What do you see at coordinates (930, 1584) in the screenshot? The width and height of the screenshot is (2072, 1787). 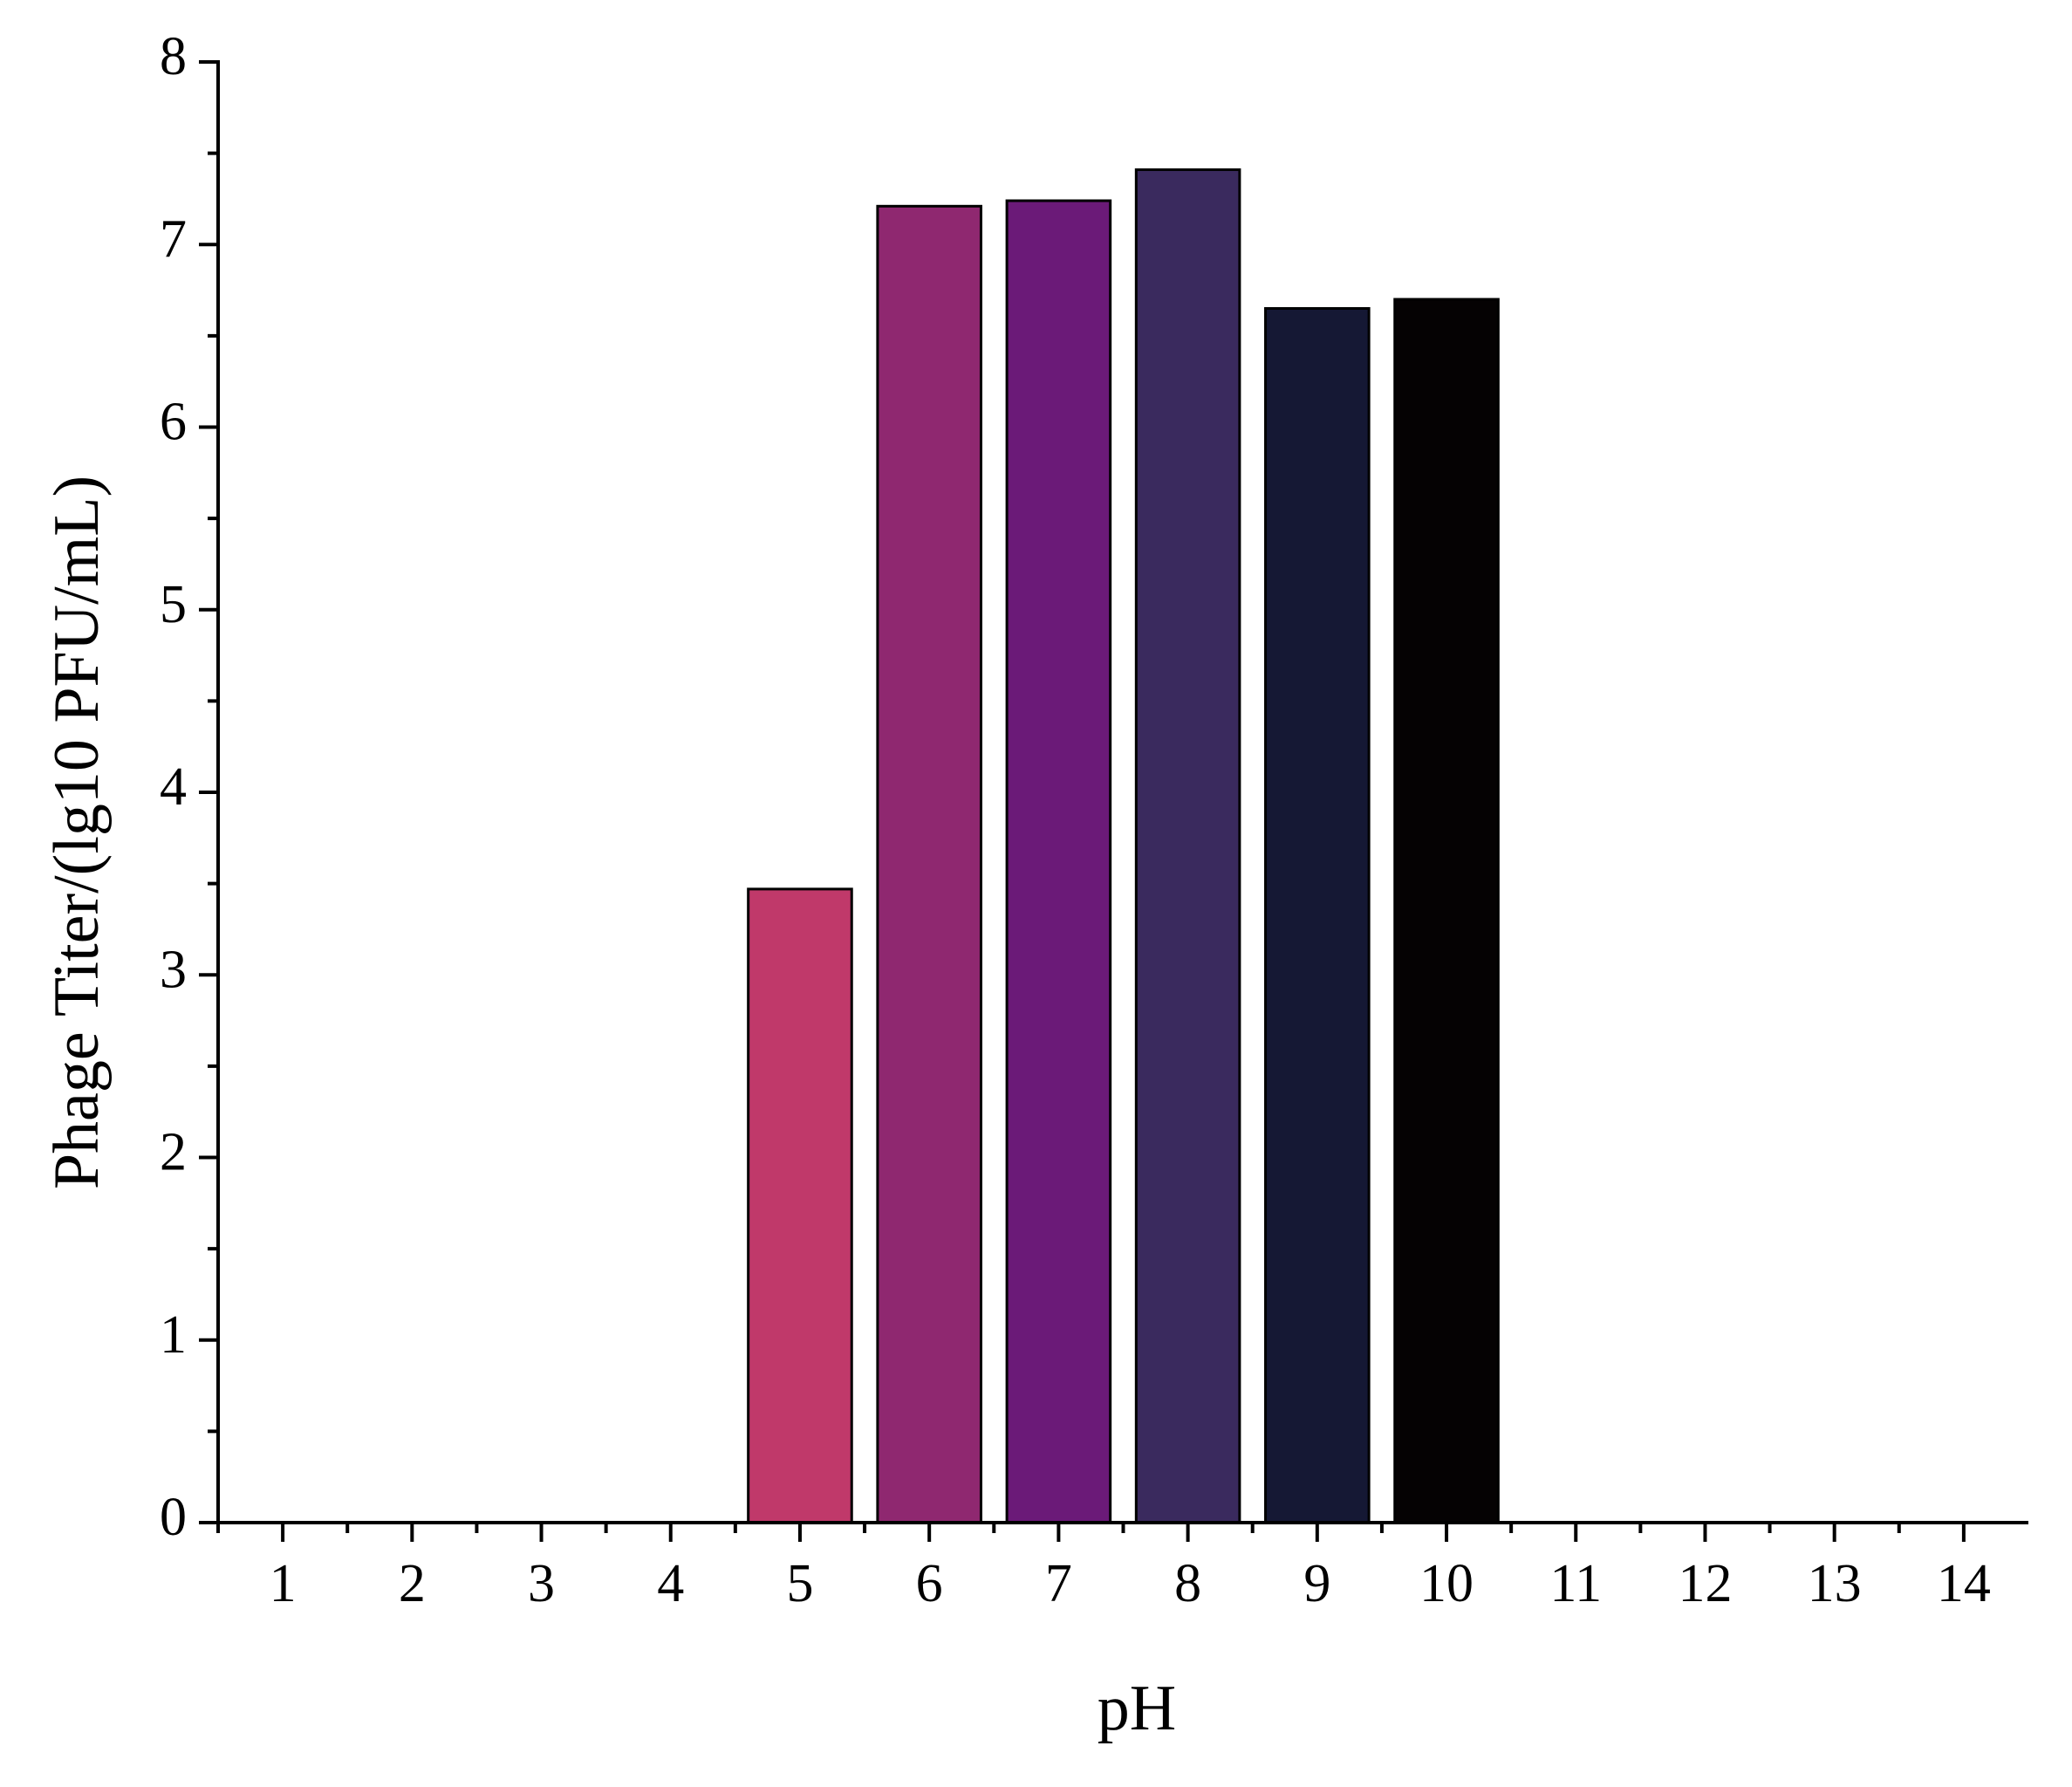 I see `x-tick-label: 6` at bounding box center [930, 1584].